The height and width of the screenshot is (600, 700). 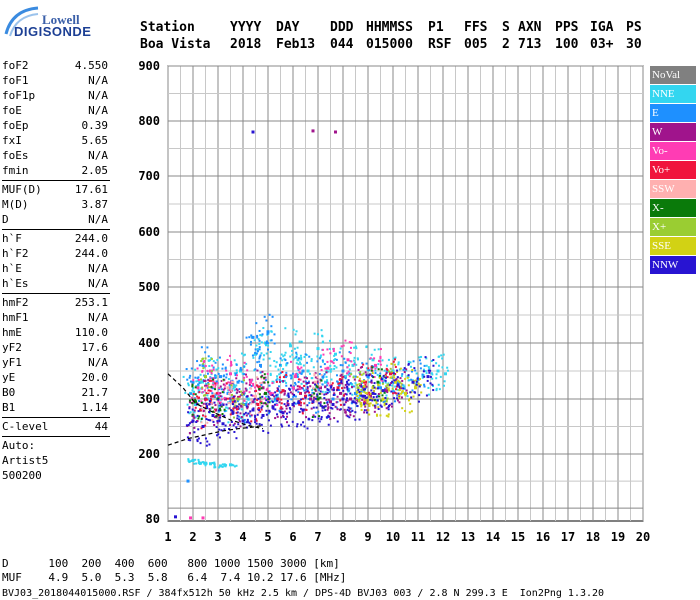 I want to click on param-value: 110.0, so click(x=91, y=332).